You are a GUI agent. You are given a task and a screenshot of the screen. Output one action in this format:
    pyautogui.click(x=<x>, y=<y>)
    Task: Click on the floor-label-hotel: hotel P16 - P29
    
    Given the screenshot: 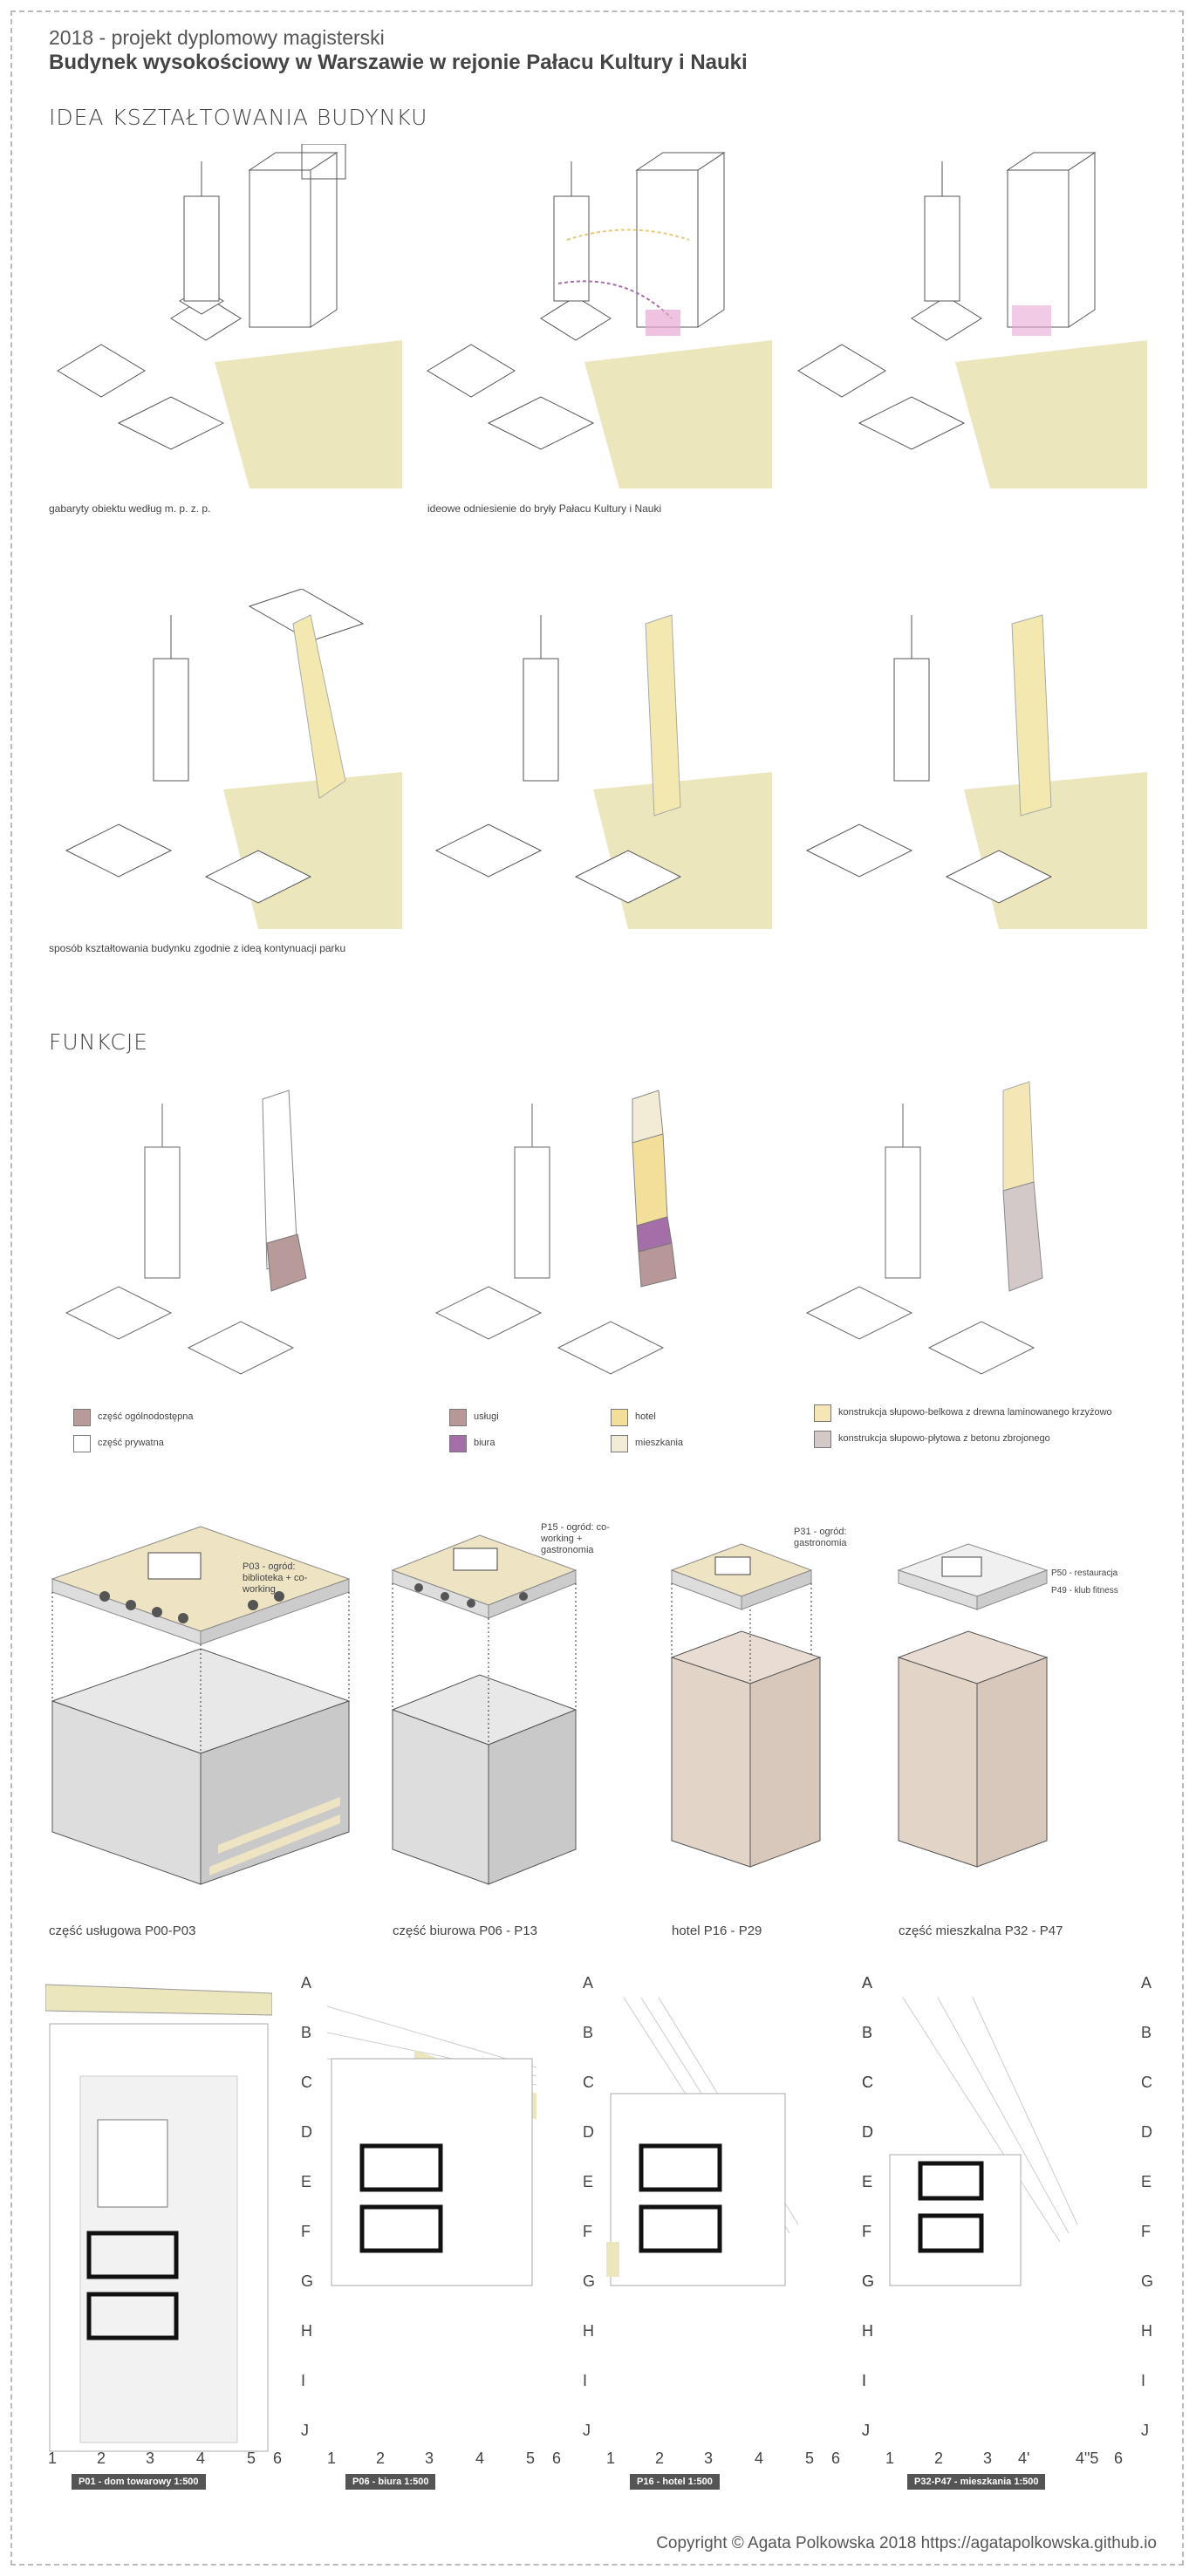 What is the action you would take?
    pyautogui.click(x=717, y=1930)
    